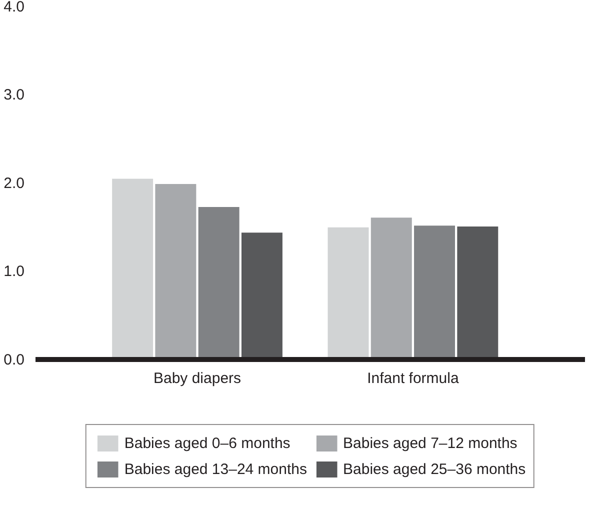 This screenshot has width=590, height=517. I want to click on y-tick-label: 2.0, so click(14, 183).